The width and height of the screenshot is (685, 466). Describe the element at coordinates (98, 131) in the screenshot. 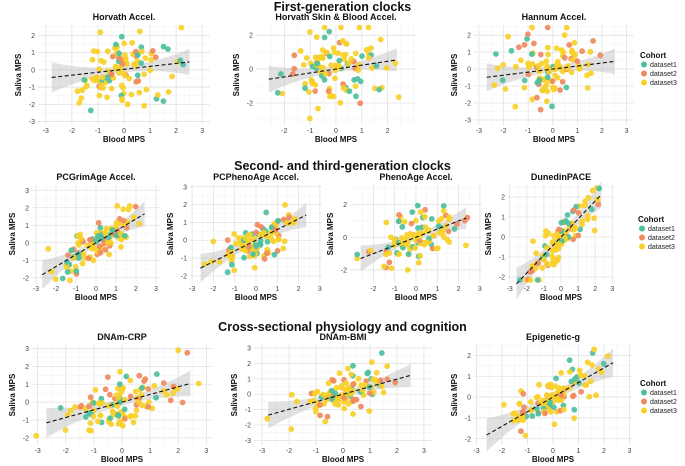

I see `x-tick-label: -1` at that location.